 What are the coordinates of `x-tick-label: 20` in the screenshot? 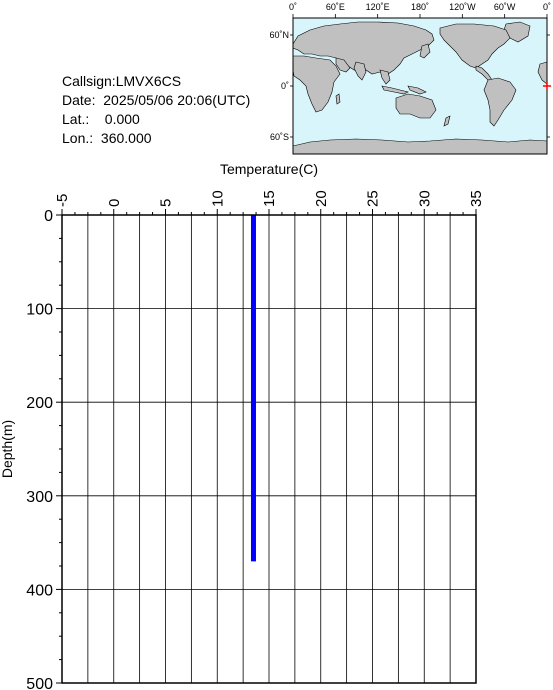 It's located at (321, 198).